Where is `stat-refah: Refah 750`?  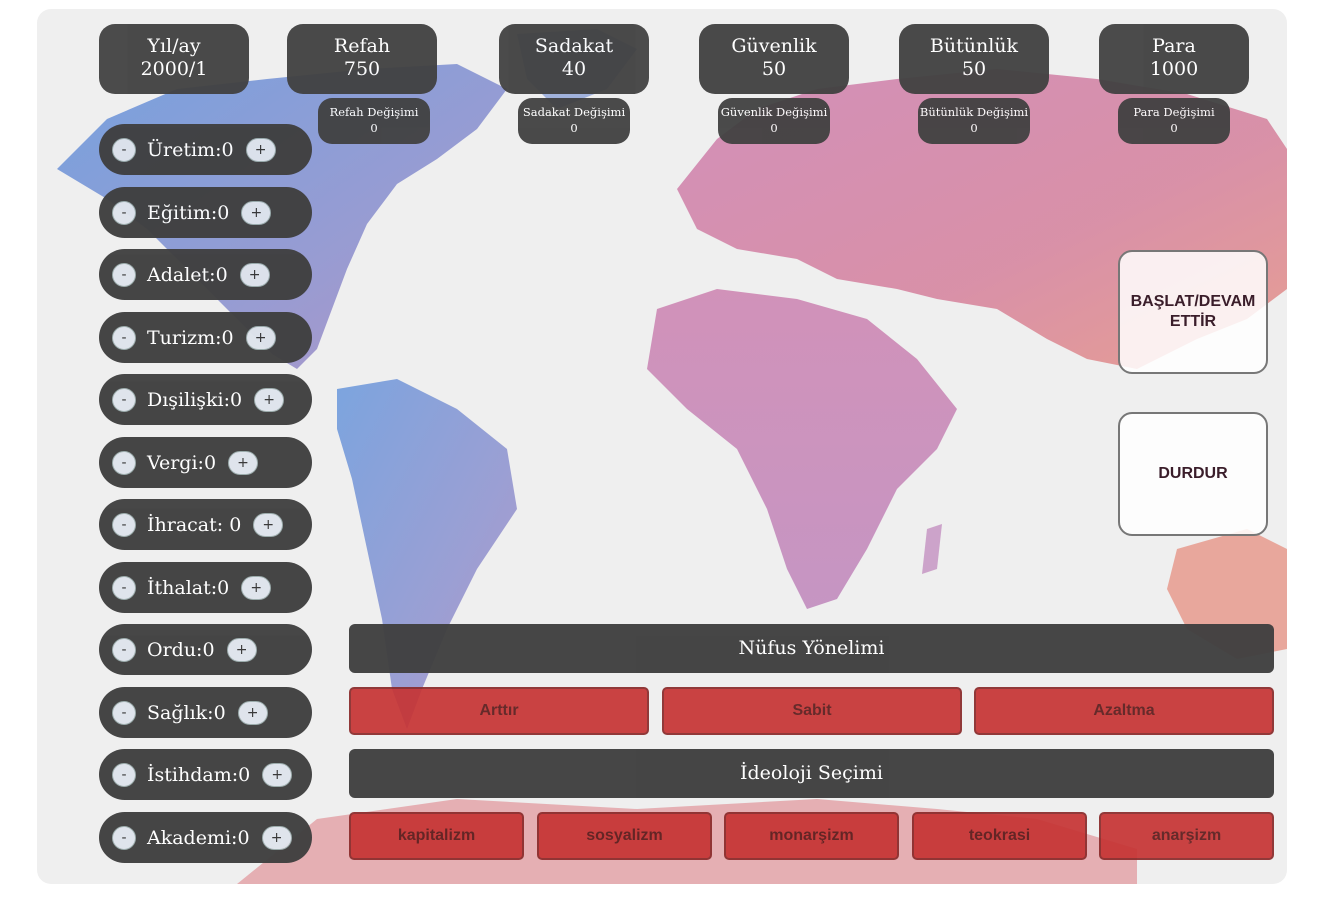 stat-refah: Refah 750 is located at coordinates (362, 59).